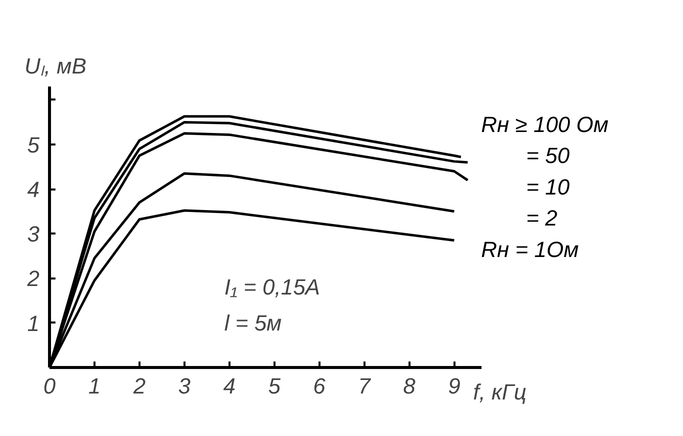 Image resolution: width=683 pixels, height=436 pixels. Describe the element at coordinates (33, 323) in the screenshot. I see `y-tick-label: 1` at that location.